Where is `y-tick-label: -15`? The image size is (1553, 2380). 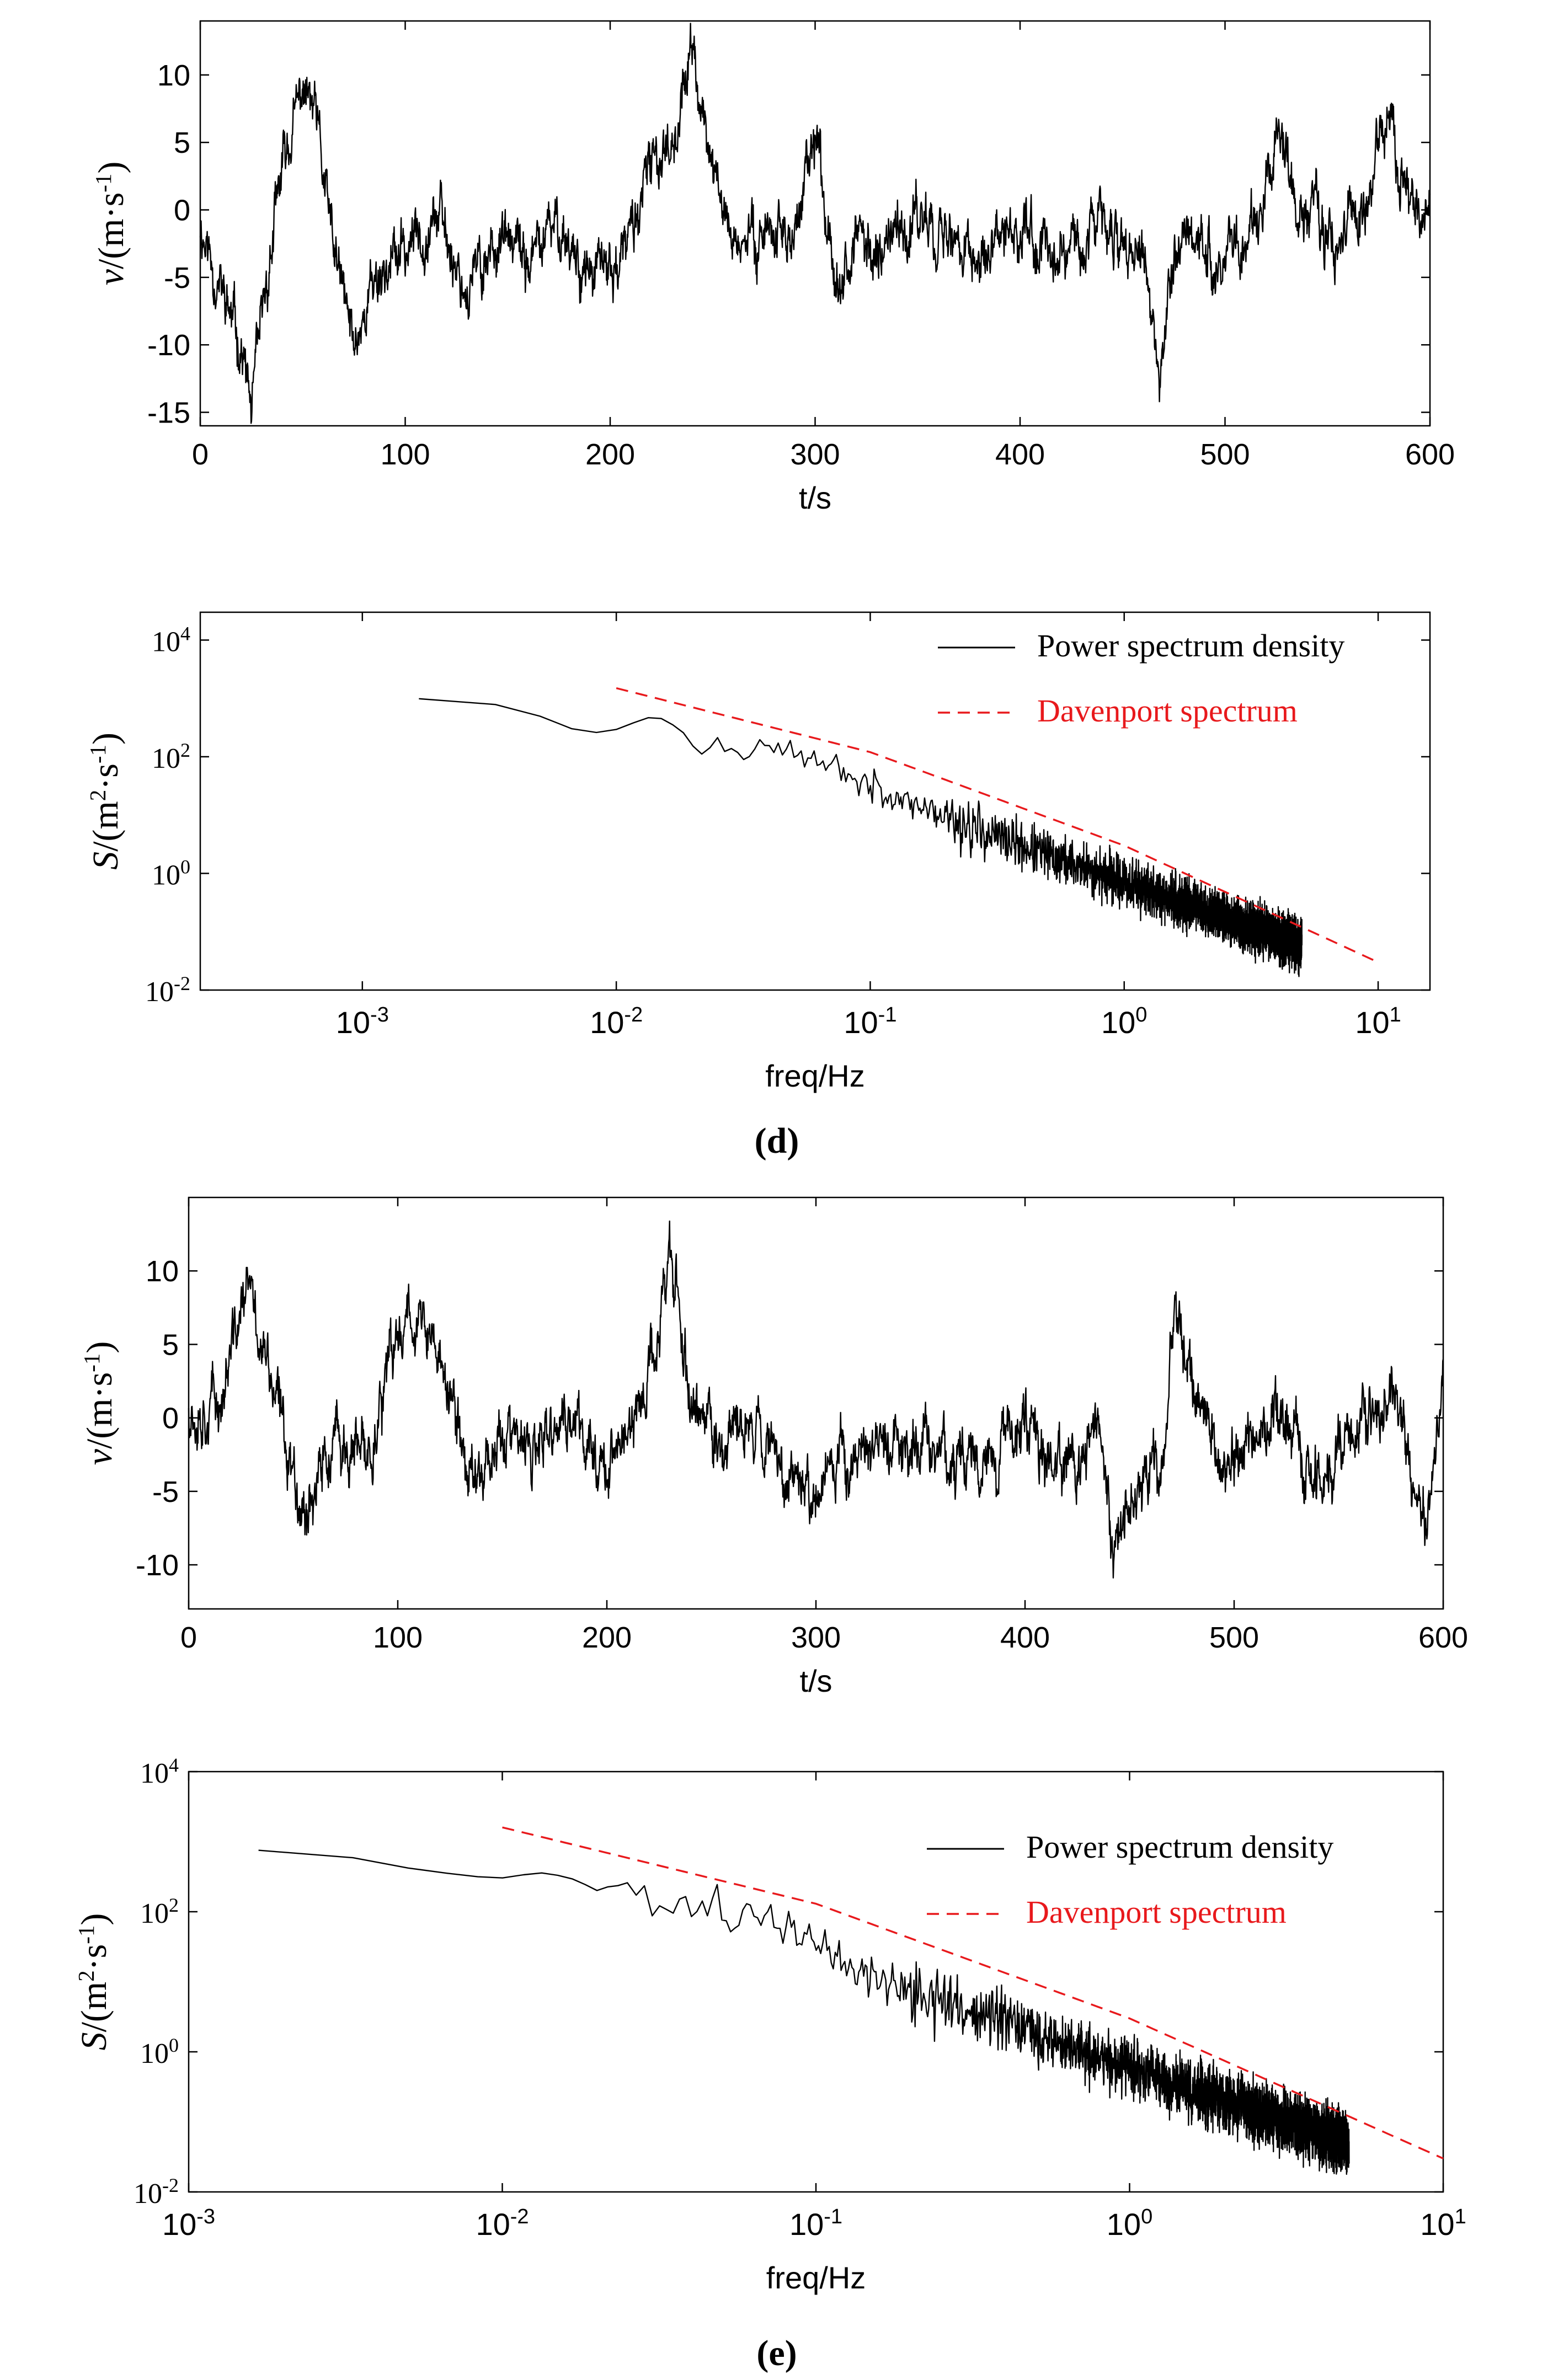 y-tick-label: -15 is located at coordinates (168, 414).